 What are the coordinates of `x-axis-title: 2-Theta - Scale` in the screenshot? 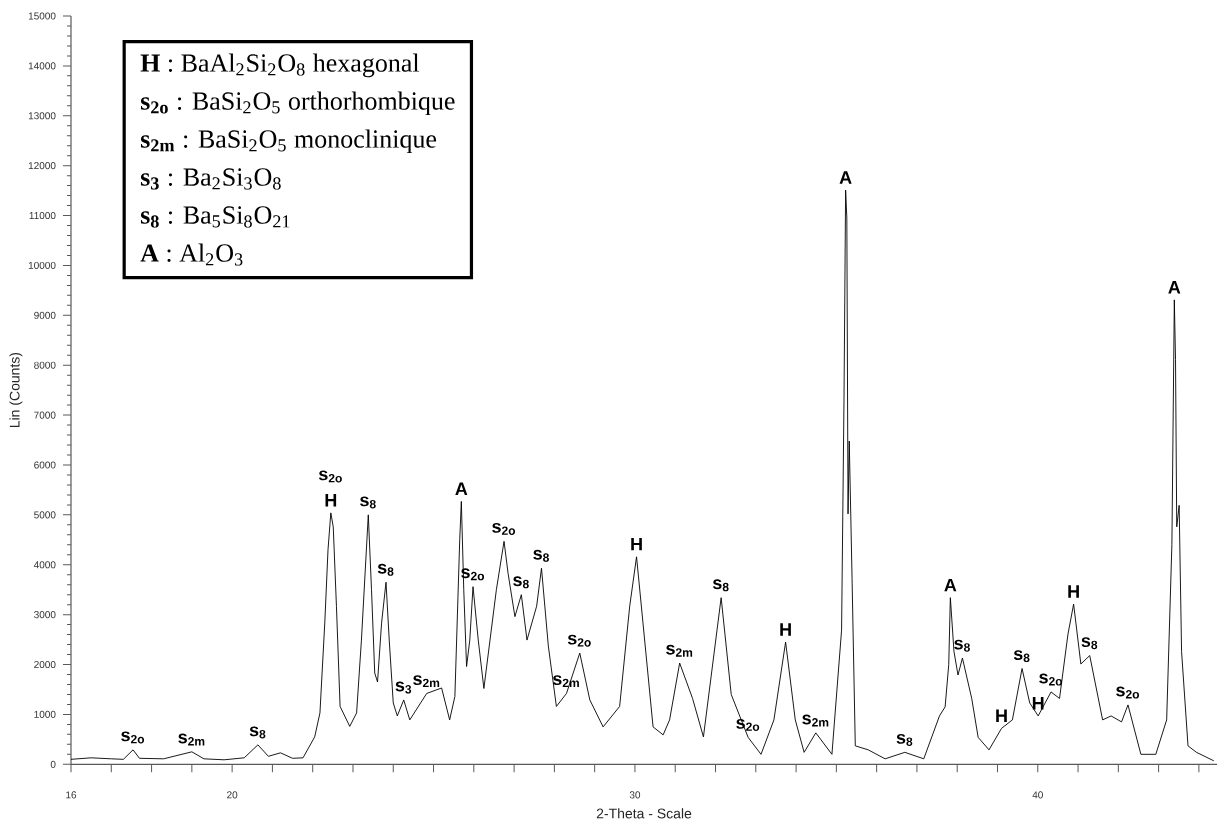 It's located at (644, 813).